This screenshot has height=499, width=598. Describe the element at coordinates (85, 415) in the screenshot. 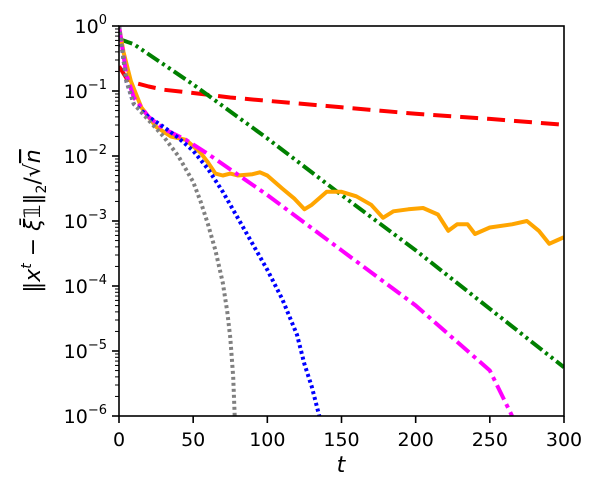

I see `y-tick-label: 10⁻⁶` at that location.